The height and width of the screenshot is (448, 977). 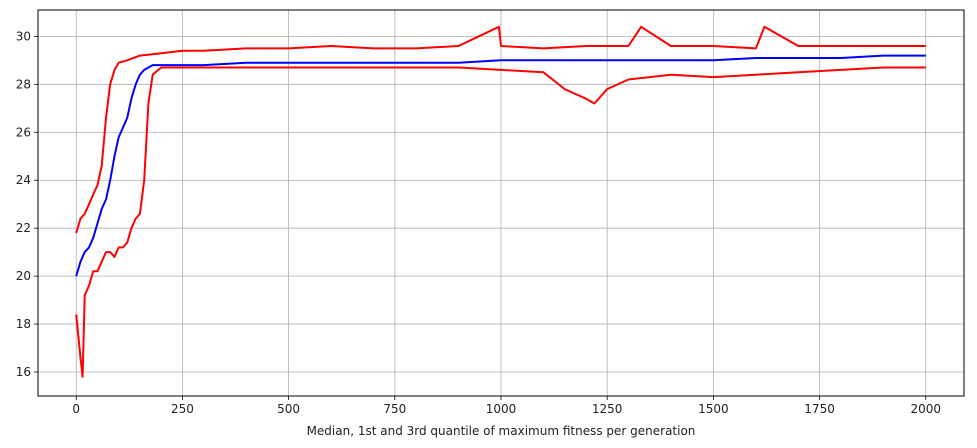 What do you see at coordinates (607, 409) in the screenshot?
I see `x-tick-label: 1250` at bounding box center [607, 409].